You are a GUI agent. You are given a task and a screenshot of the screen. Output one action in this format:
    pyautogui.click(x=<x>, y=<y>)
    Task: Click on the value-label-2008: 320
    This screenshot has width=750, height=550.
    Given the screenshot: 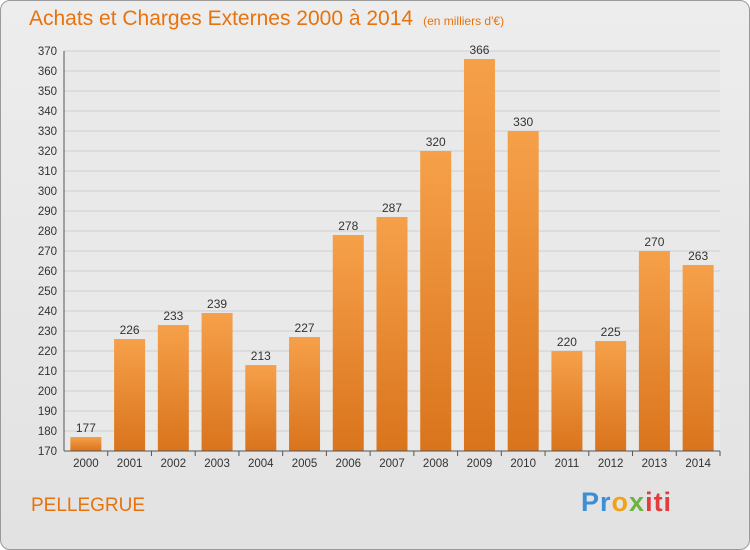 What is the action you would take?
    pyautogui.click(x=436, y=142)
    